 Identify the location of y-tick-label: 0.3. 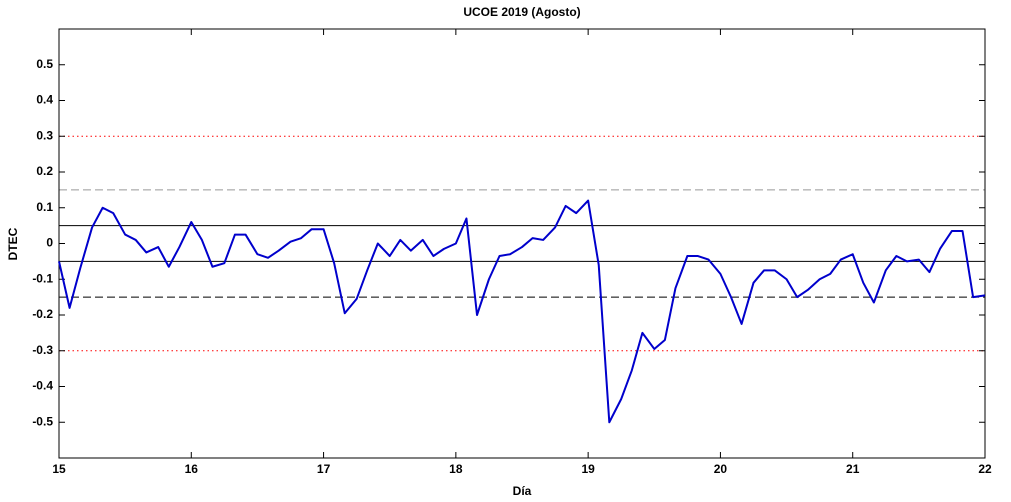
(44, 135).